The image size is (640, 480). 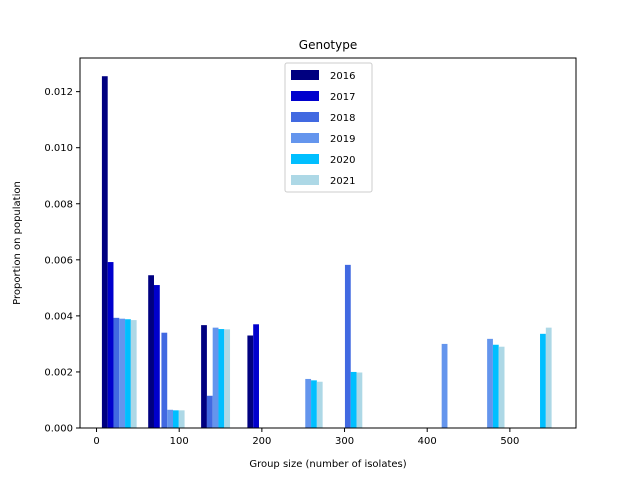 What do you see at coordinates (58, 372) in the screenshot?
I see `y-tick-label: 0.002` at bounding box center [58, 372].